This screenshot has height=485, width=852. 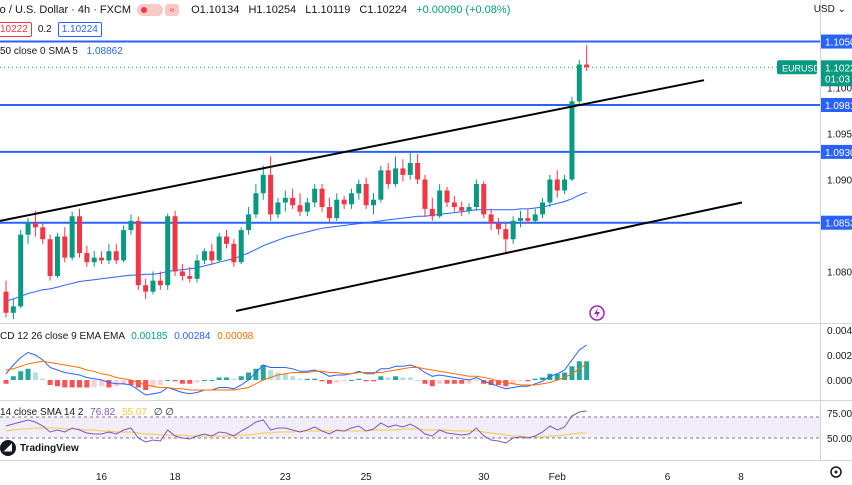 I want to click on currency-selector: USD ⌄, so click(x=830, y=9).